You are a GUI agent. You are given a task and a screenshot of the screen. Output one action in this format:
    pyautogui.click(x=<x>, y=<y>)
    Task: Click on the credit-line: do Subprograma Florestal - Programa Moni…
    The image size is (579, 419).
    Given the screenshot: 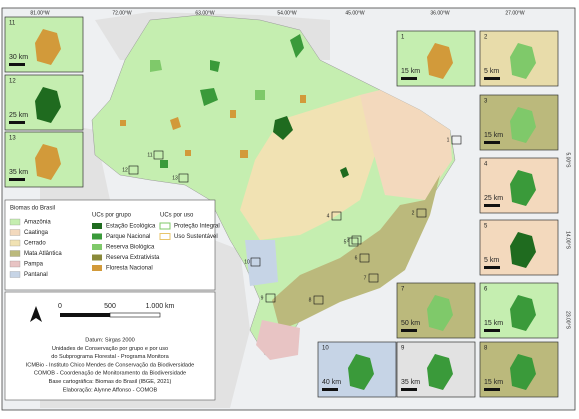 What is the action you would take?
    pyautogui.click(x=110, y=357)
    